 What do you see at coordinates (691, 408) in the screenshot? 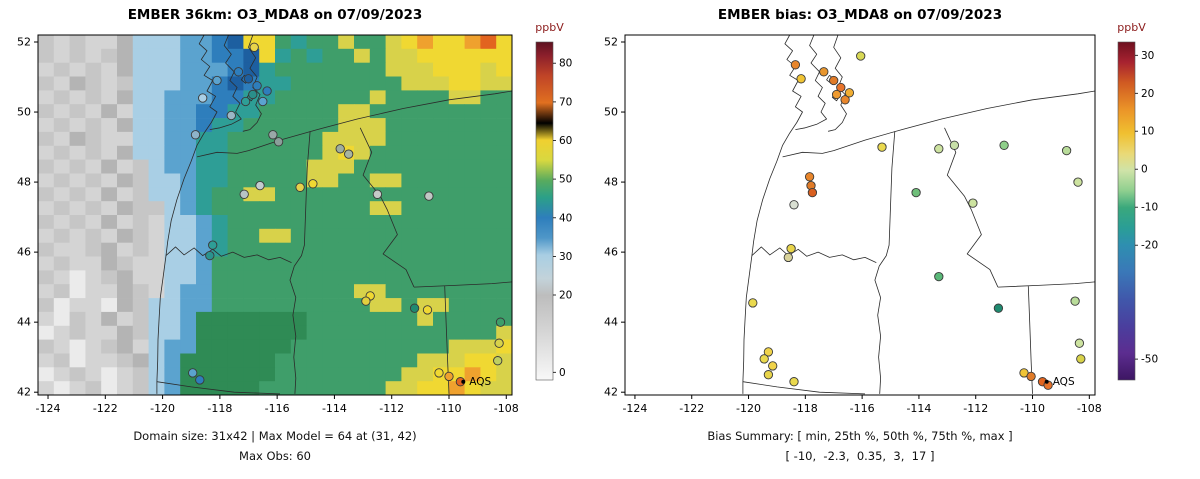
I see `x-tick-label: -122` at bounding box center [691, 408].